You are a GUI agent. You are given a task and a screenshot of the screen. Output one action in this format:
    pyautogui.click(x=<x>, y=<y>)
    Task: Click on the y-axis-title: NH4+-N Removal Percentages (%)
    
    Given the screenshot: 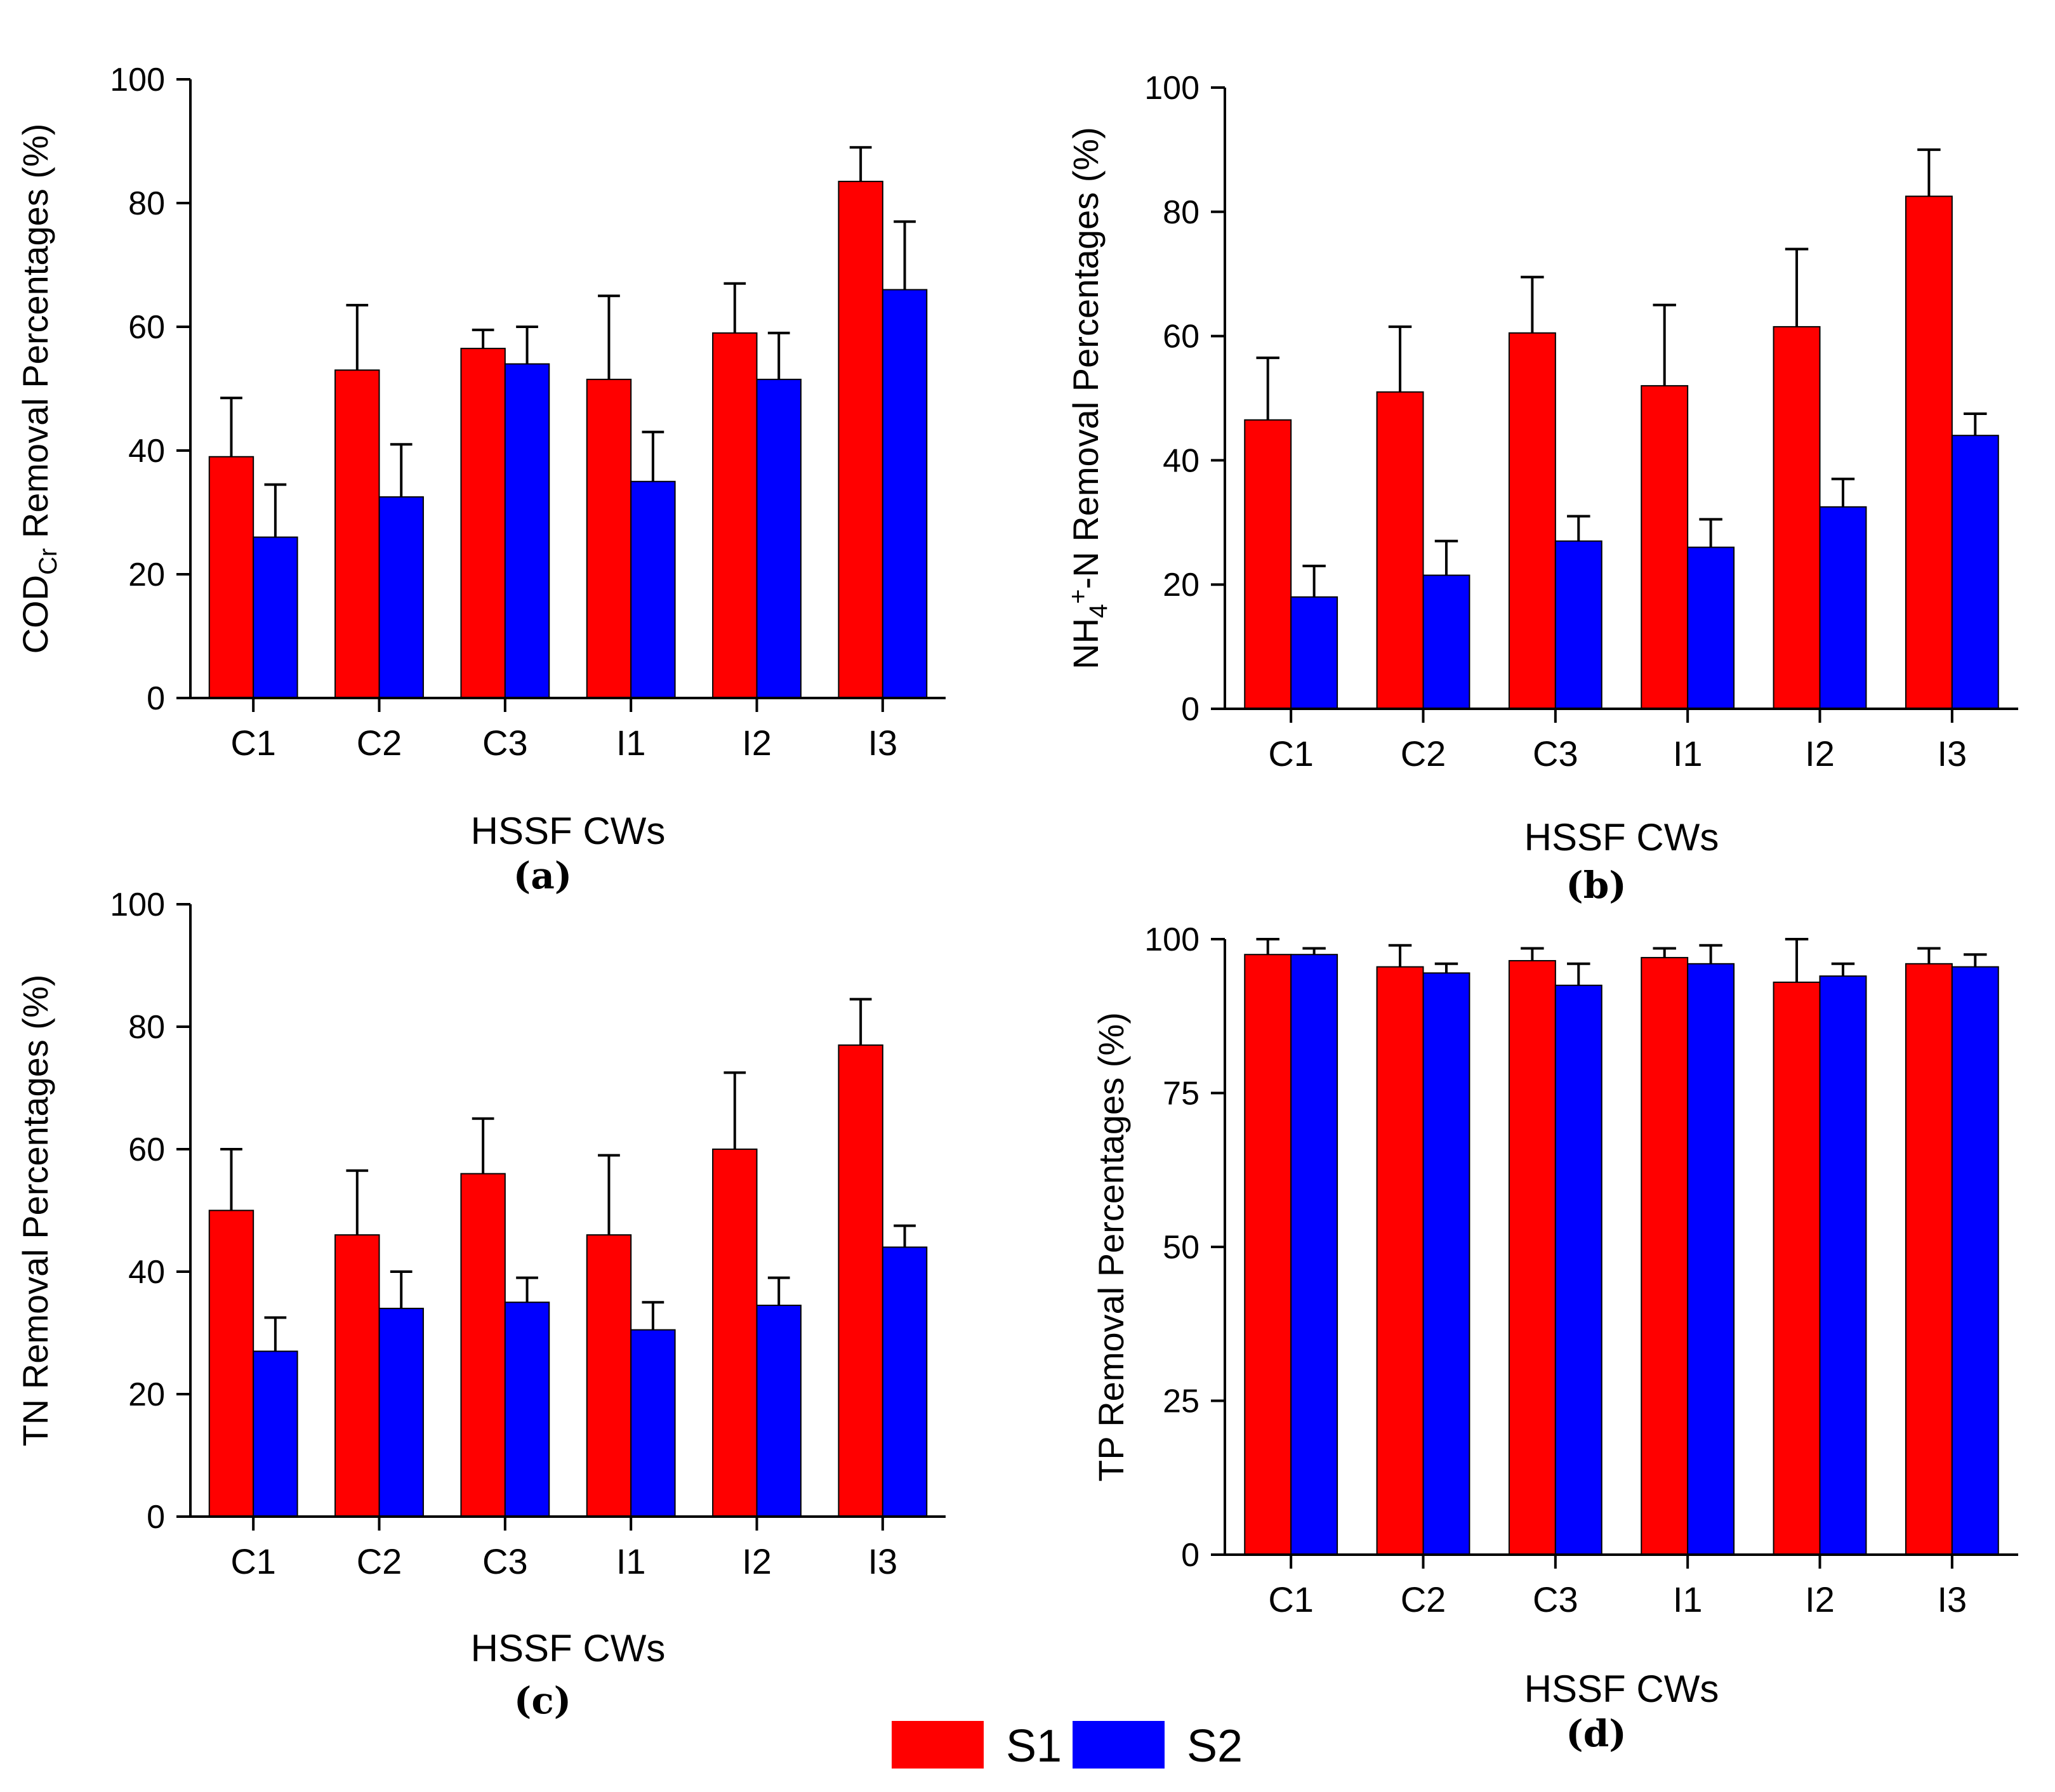 What is the action you would take?
    pyautogui.click(x=1088, y=398)
    